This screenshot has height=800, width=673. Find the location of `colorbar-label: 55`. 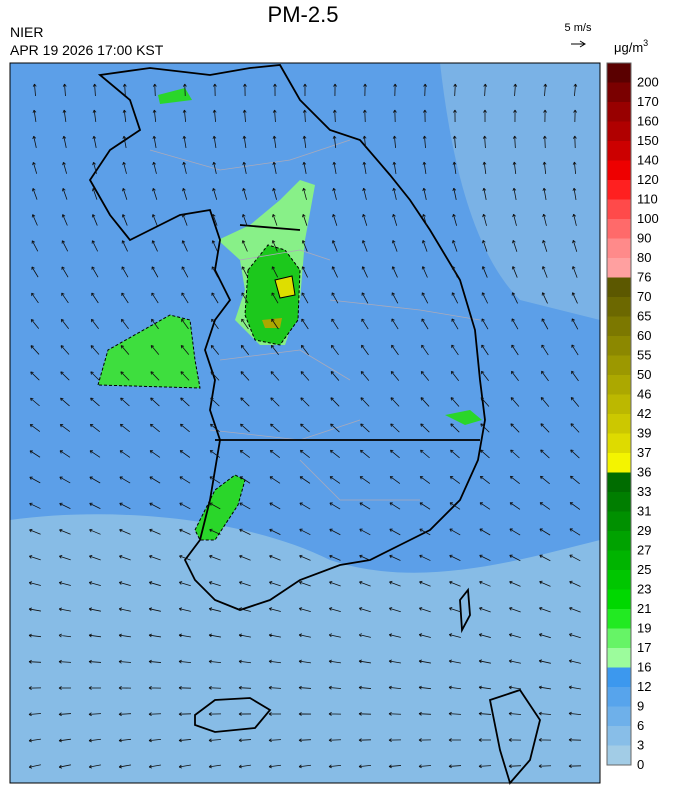

colorbar-label: 55 is located at coordinates (644, 355).